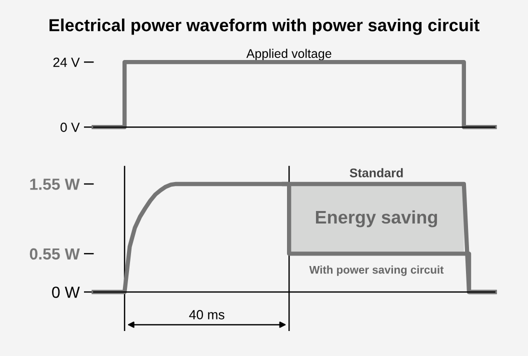  What do you see at coordinates (70, 127) in the screenshot?
I see `y-tick-label: 0 V` at bounding box center [70, 127].